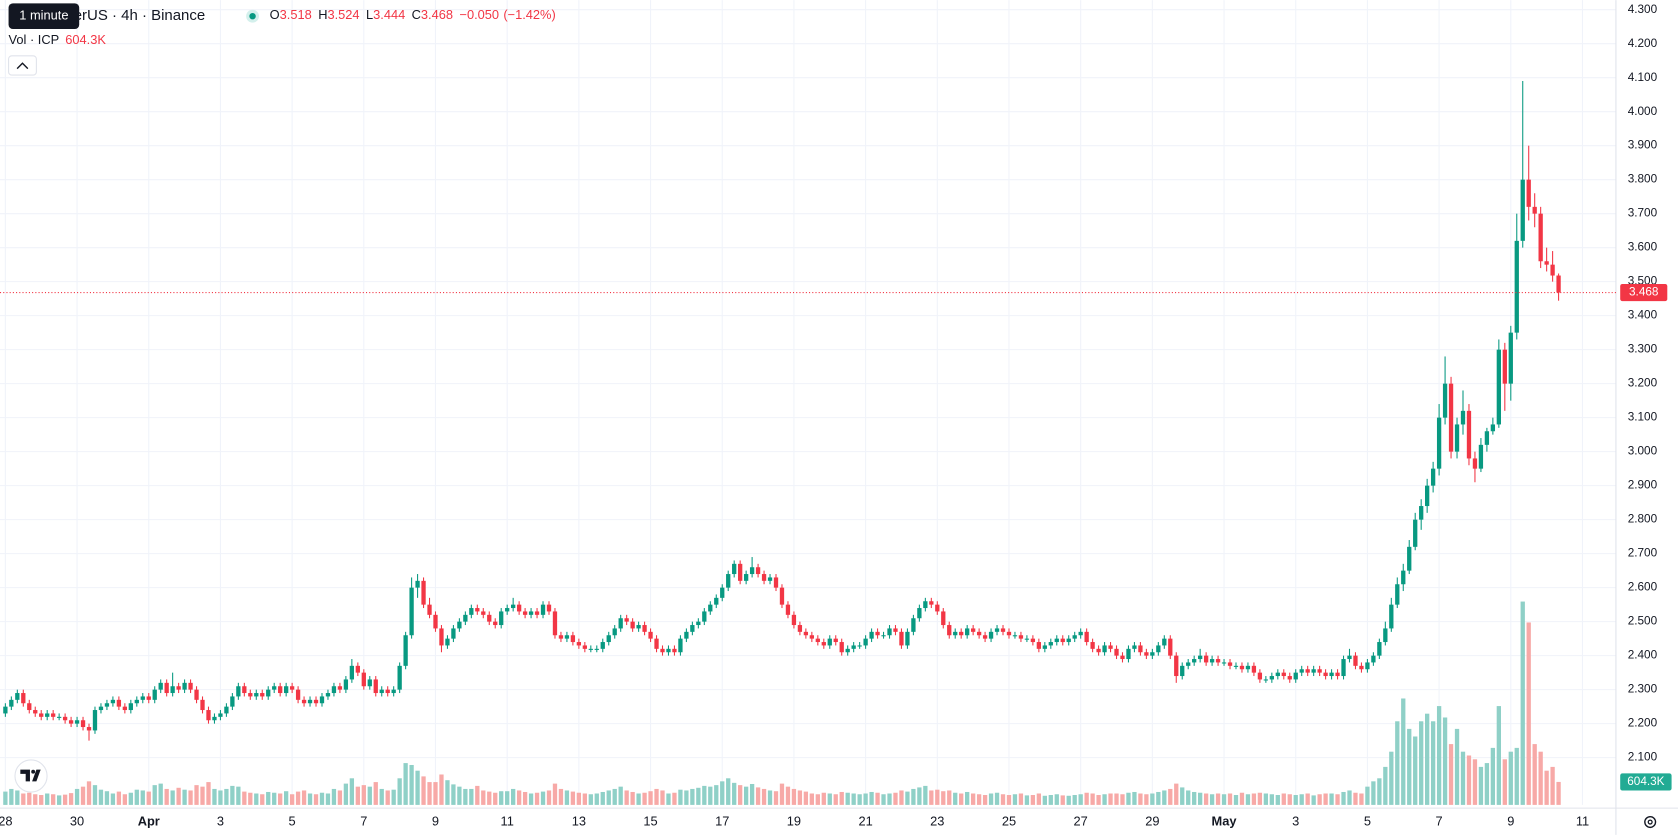 The width and height of the screenshot is (1678, 835). I want to click on x-tick-label: 28, so click(6, 820).